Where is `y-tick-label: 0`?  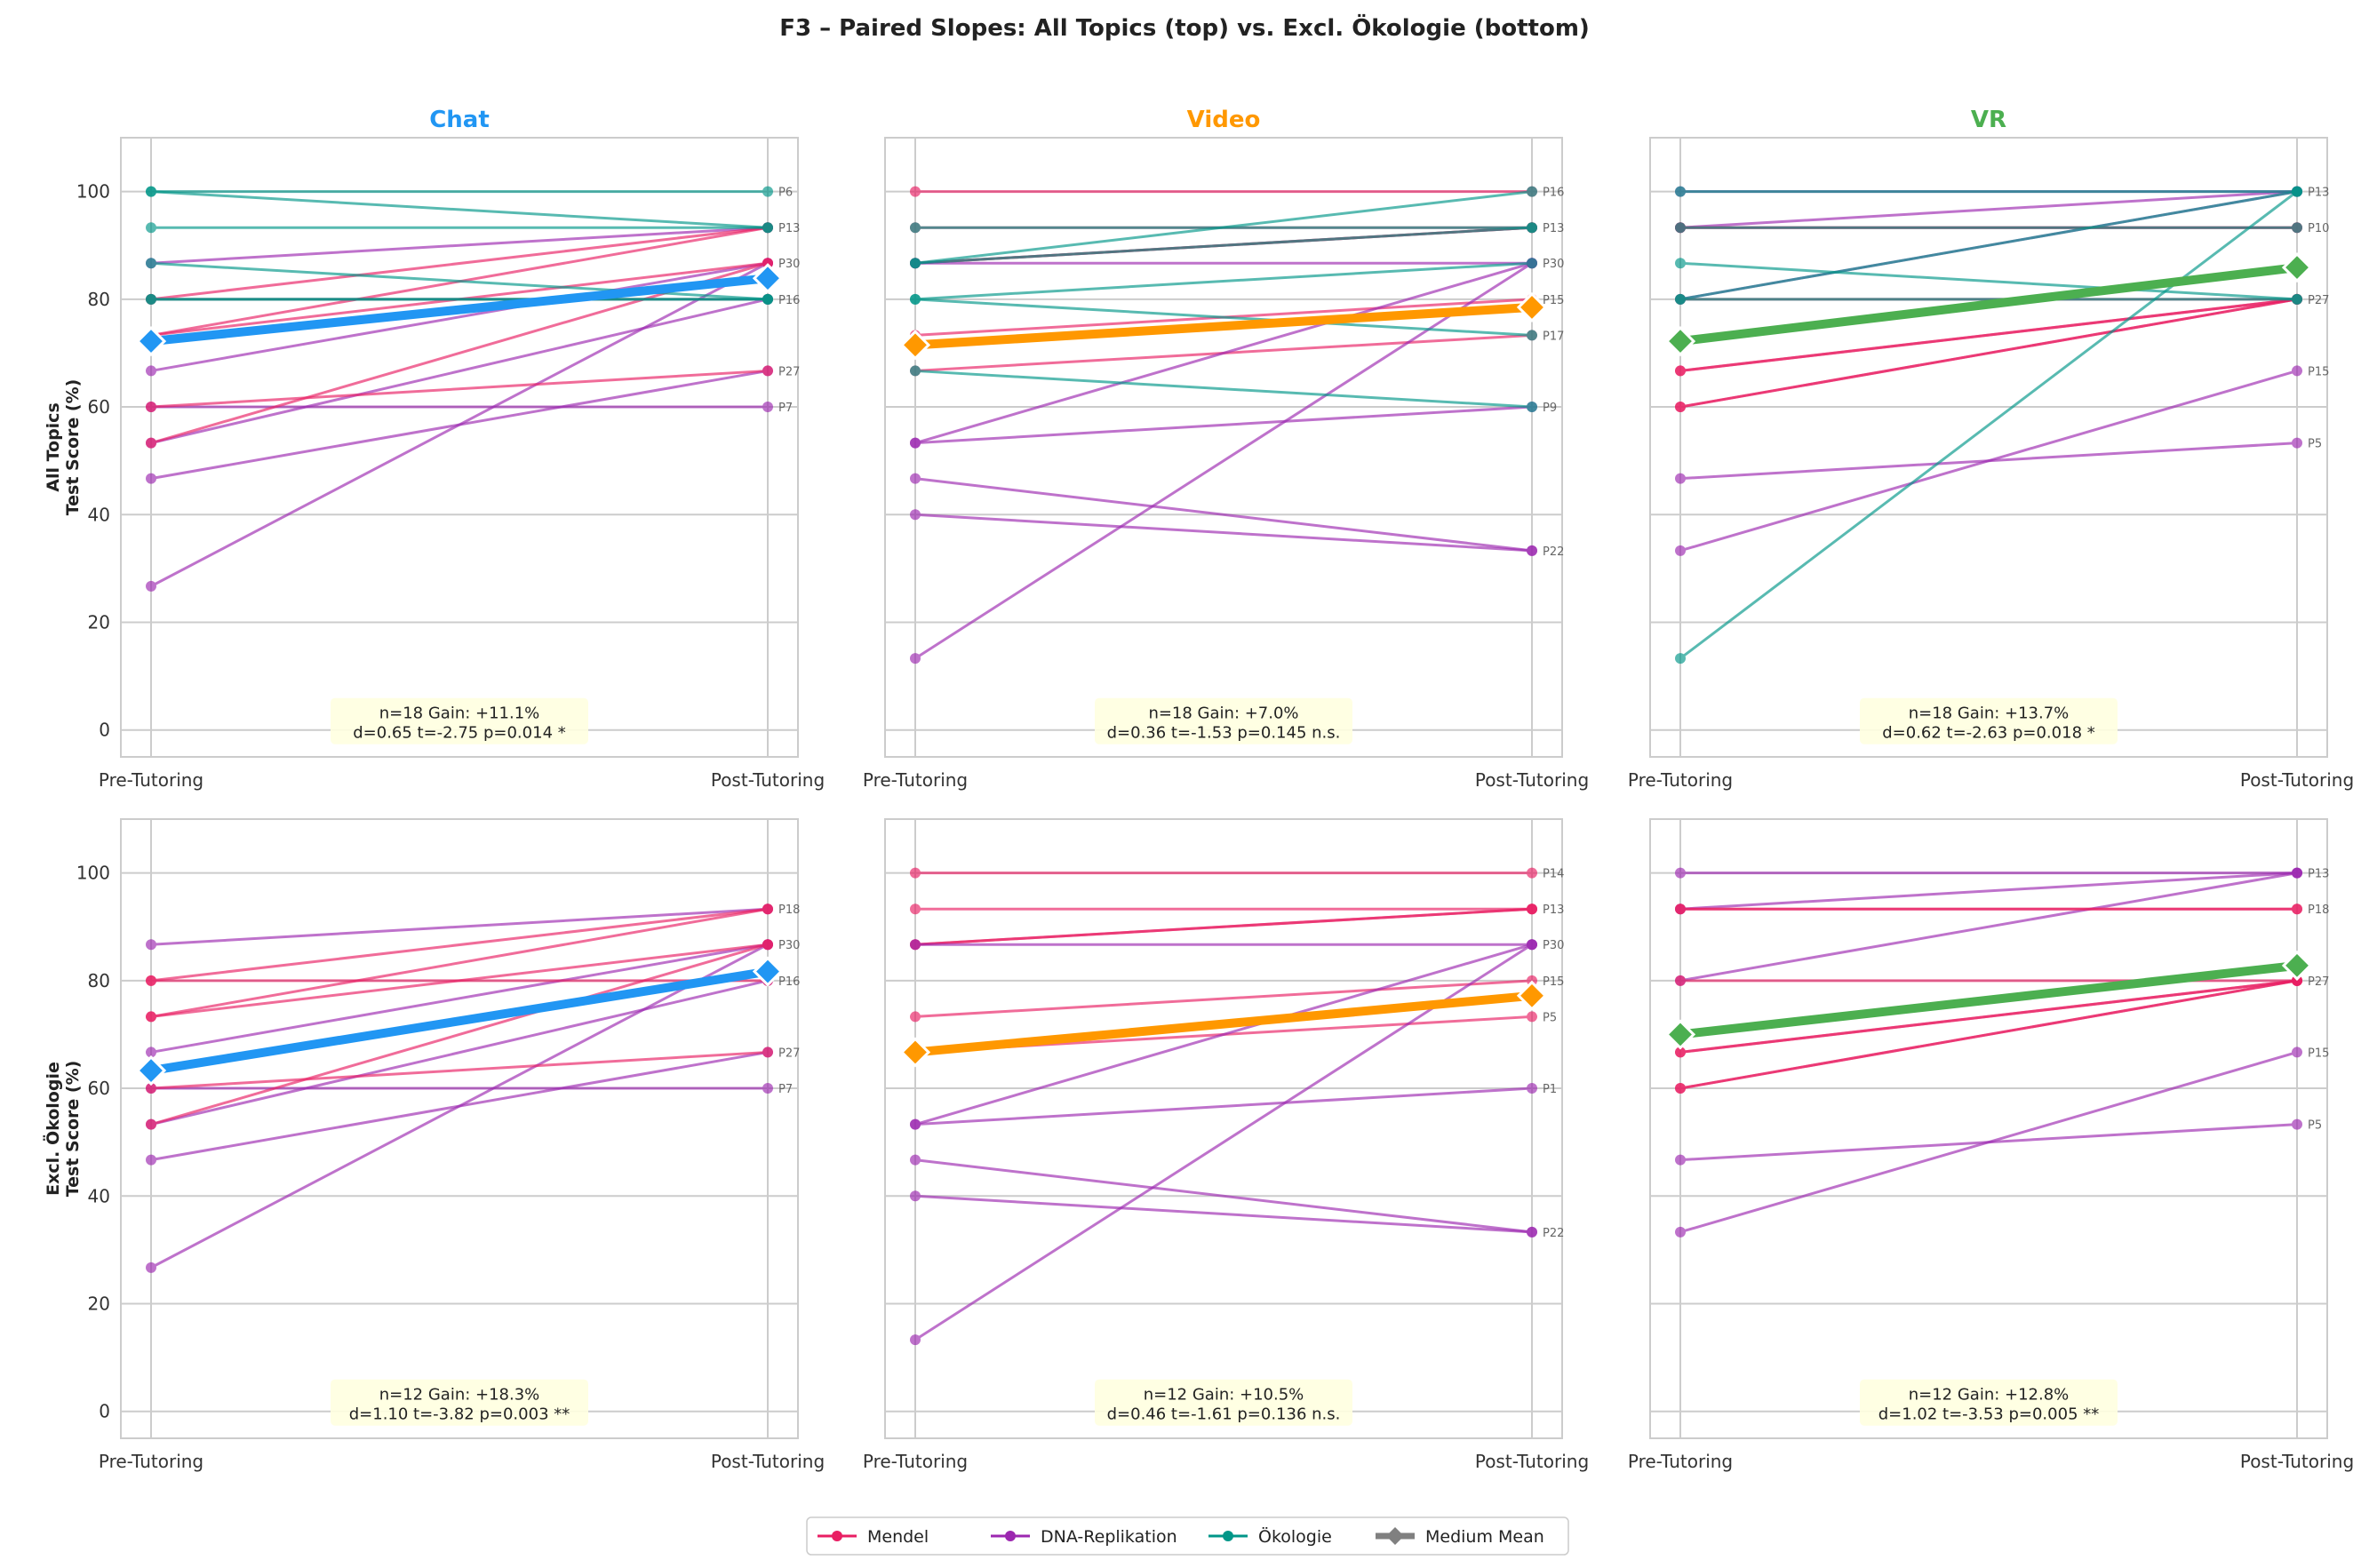 y-tick-label: 0 is located at coordinates (104, 730).